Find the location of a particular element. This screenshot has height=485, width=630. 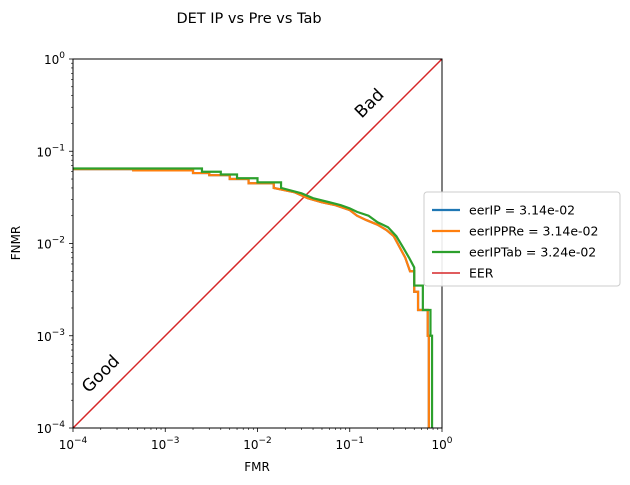

legend-label-0: eerIP = 3.14e-02 is located at coordinates (522, 210).